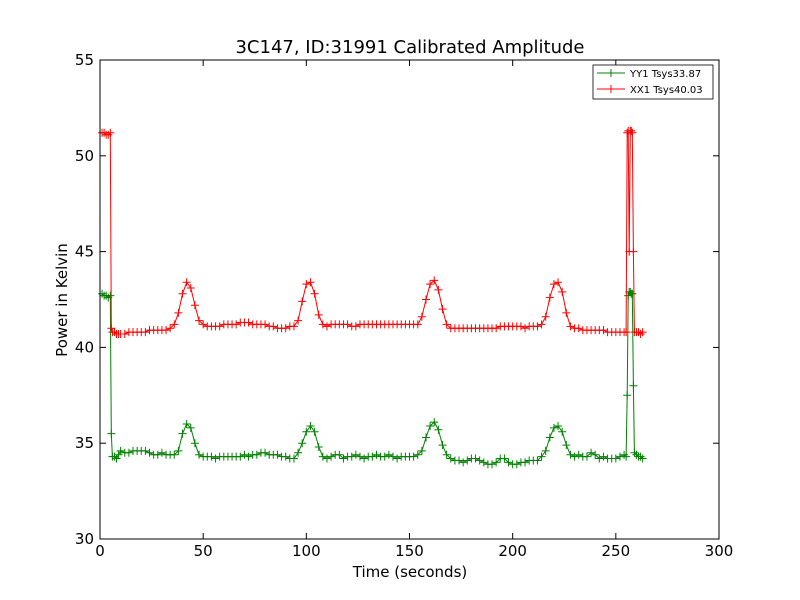 The height and width of the screenshot is (600, 800). Describe the element at coordinates (100, 551) in the screenshot. I see `x-tick-label: 0` at that location.